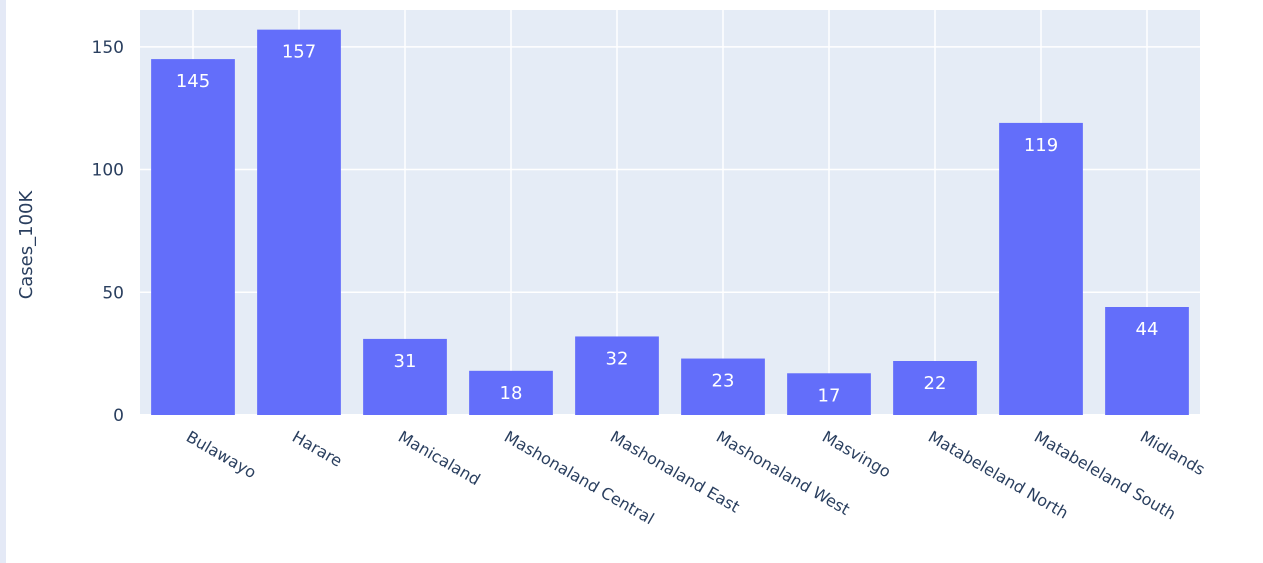  What do you see at coordinates (3, 281) in the screenshot?
I see `left-edge-stripe` at bounding box center [3, 281].